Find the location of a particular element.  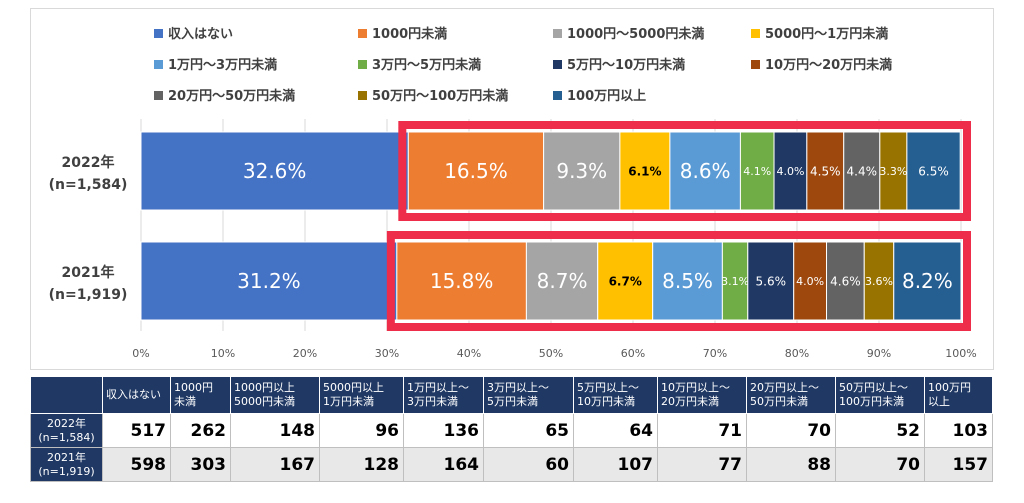

table-column-header: 10万円以上～ 20万円未満 is located at coordinates (702, 395).